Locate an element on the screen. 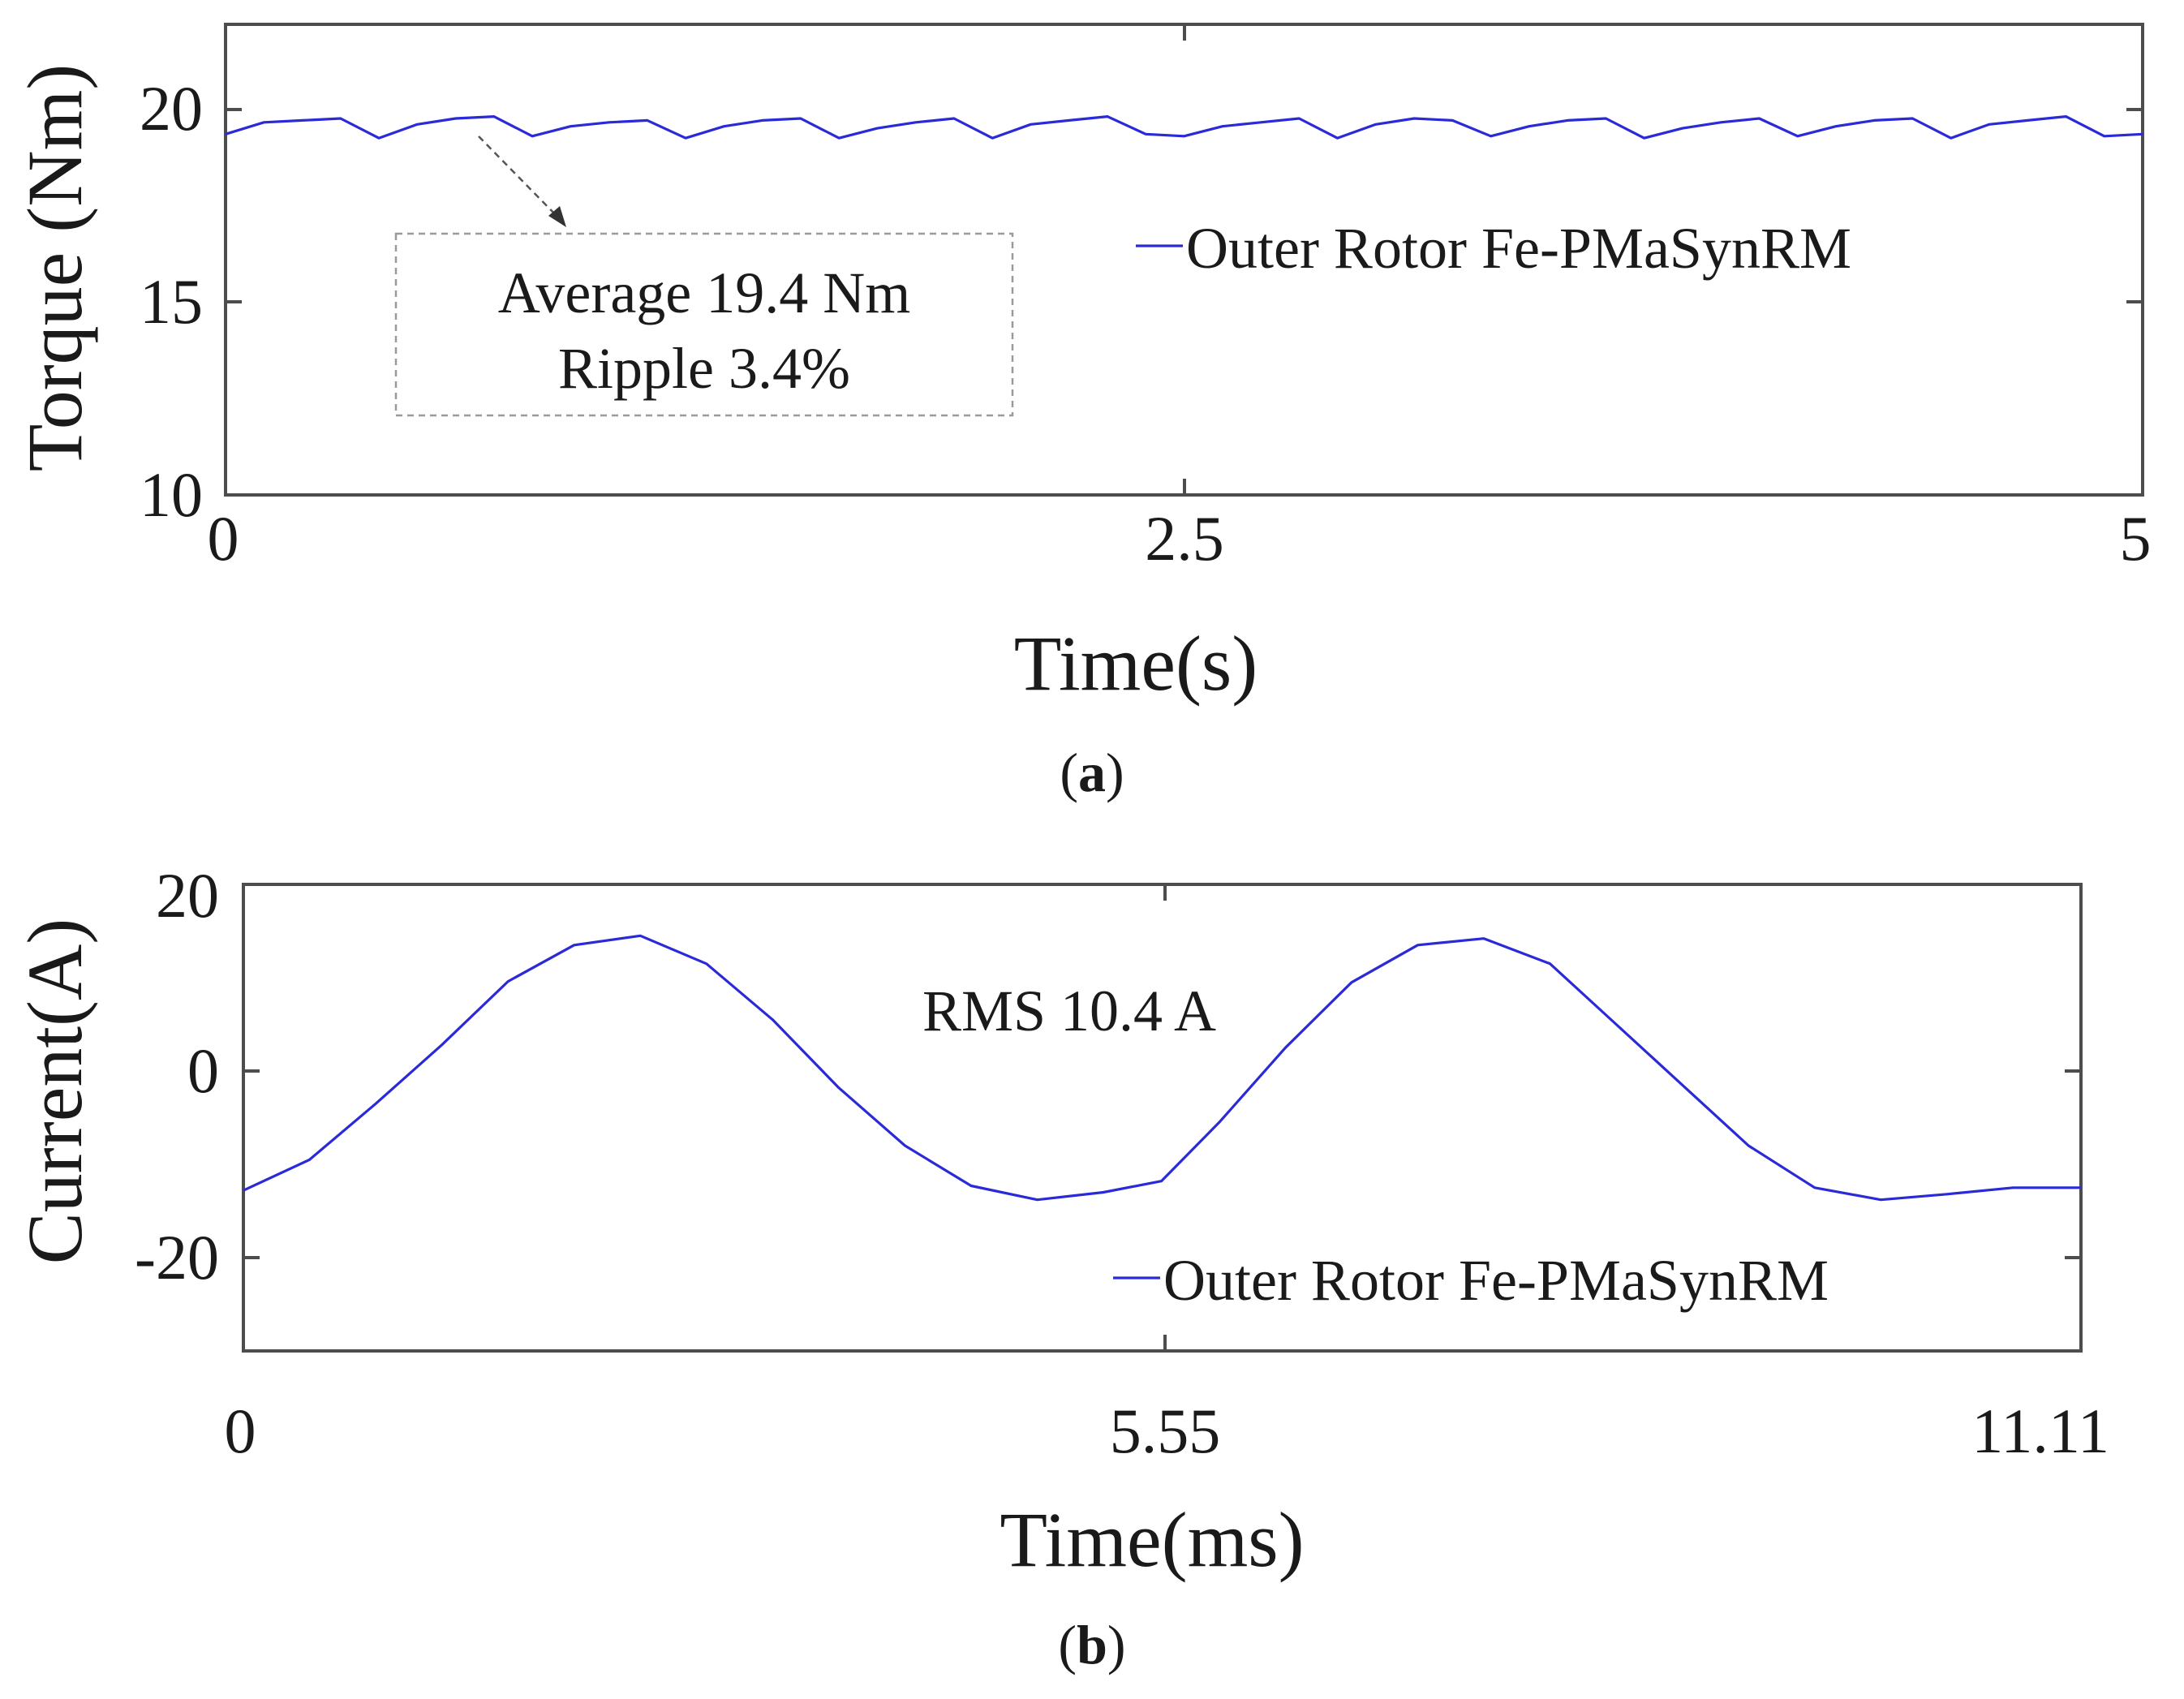 Image resolution: width=2184 pixels, height=1699 pixels. x-tick-label: 11.11 is located at coordinates (2040, 1431).